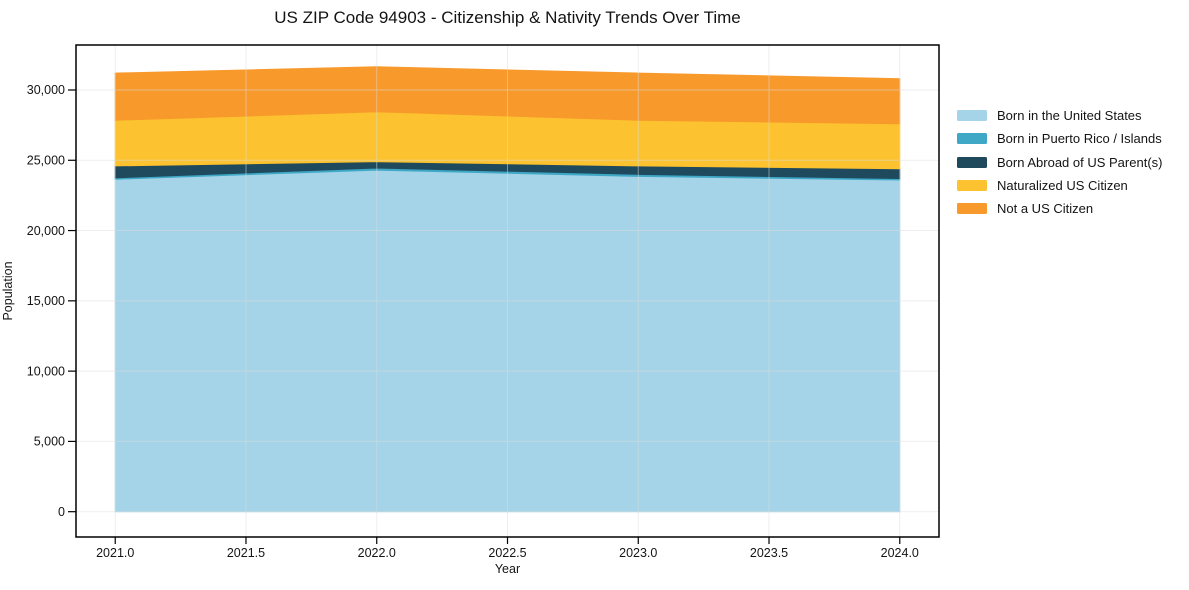 Image resolution: width=1189 pixels, height=590 pixels. What do you see at coordinates (638, 553) in the screenshot?
I see `x-tick-label: 2023.0` at bounding box center [638, 553].